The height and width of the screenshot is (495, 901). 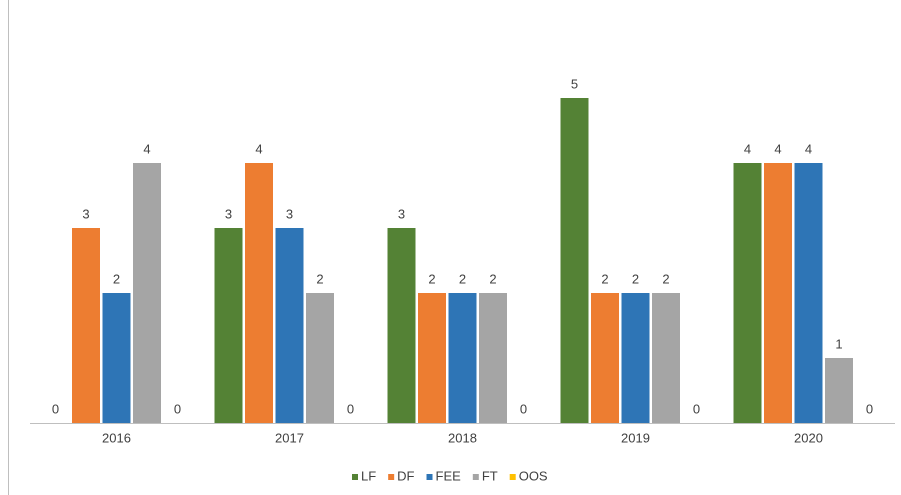 What do you see at coordinates (838, 343) in the screenshot?
I see `data-label: 1` at bounding box center [838, 343].